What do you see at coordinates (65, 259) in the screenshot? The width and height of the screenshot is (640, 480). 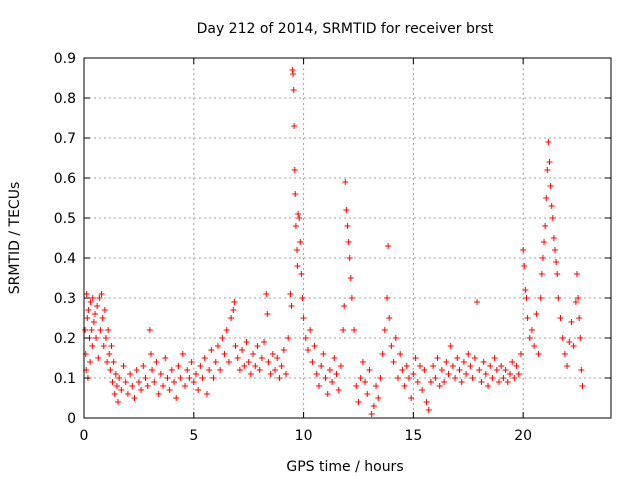 I see `y-tick-label: 0.4` at bounding box center [65, 259].